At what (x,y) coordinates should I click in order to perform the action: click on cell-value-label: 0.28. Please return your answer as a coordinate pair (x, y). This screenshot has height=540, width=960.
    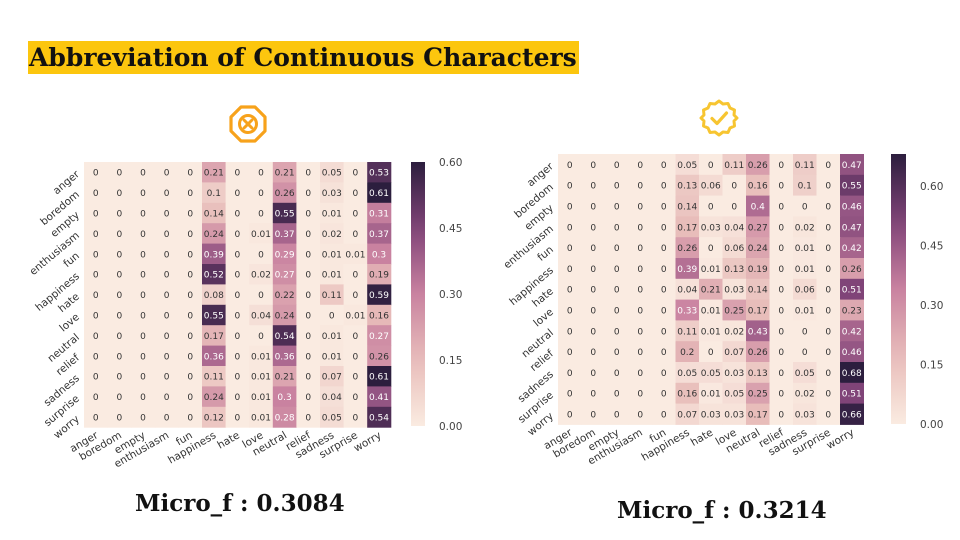
    Looking at the image, I should click on (285, 419).